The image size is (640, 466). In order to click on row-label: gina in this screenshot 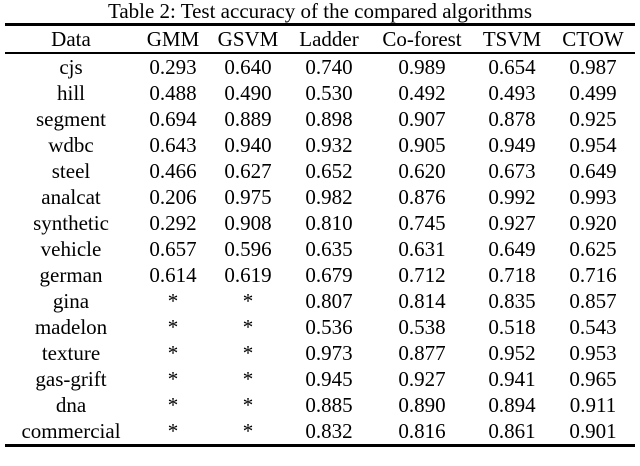, I will do `click(71, 301)`.